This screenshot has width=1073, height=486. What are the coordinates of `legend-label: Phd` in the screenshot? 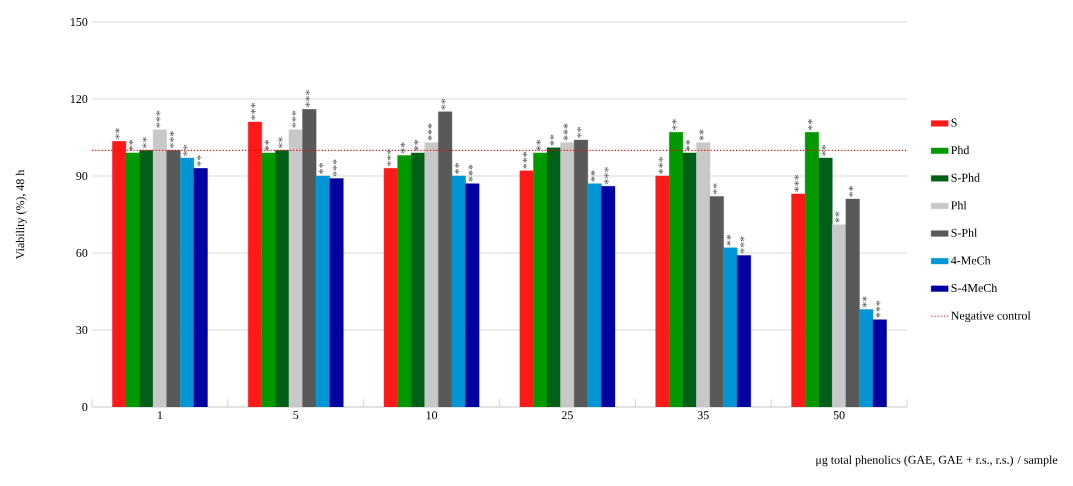 It's located at (960, 150).